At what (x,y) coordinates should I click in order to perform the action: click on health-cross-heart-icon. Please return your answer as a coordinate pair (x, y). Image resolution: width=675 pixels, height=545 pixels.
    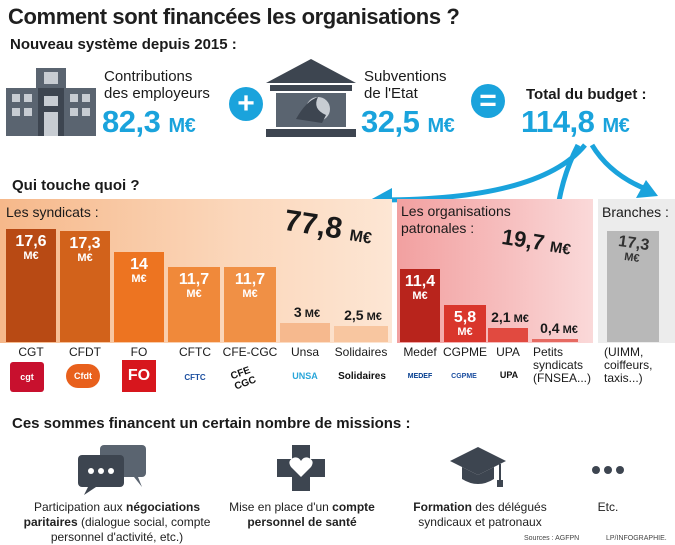
    Looking at the image, I should click on (301, 468).